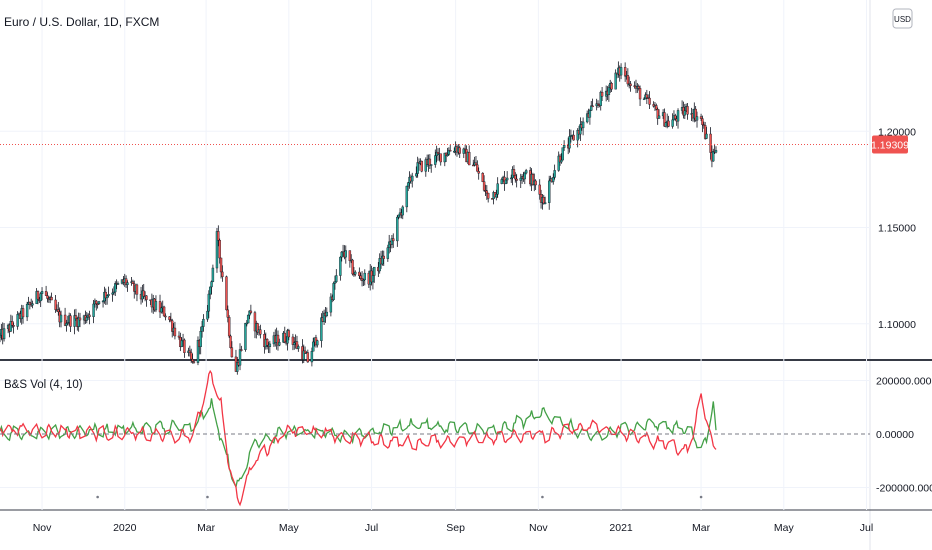  Describe the element at coordinates (897, 229) in the screenshot. I see `price-tick-label: 1.15000` at that location.